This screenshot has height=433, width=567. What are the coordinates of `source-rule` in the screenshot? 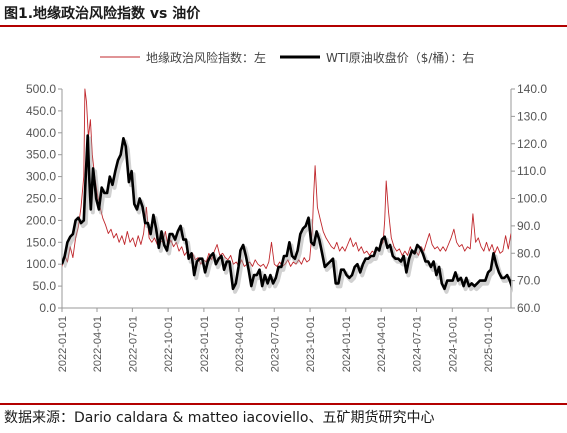 It's located at (283, 404).